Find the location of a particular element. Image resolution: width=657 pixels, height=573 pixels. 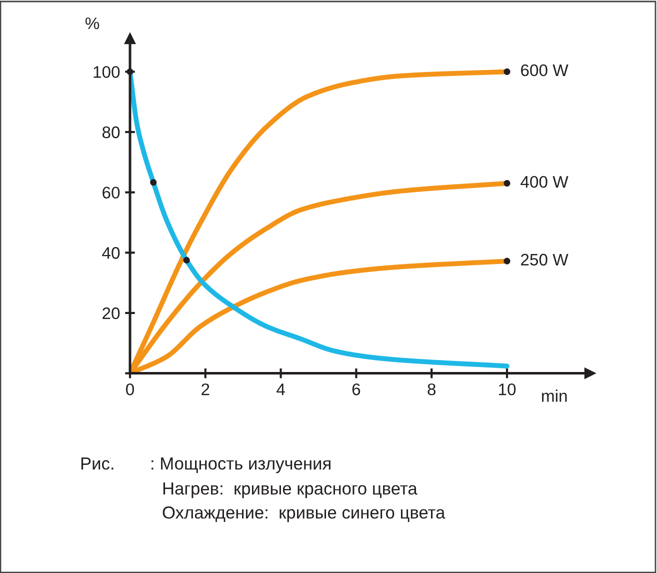

series-label: 600 W is located at coordinates (544, 70).